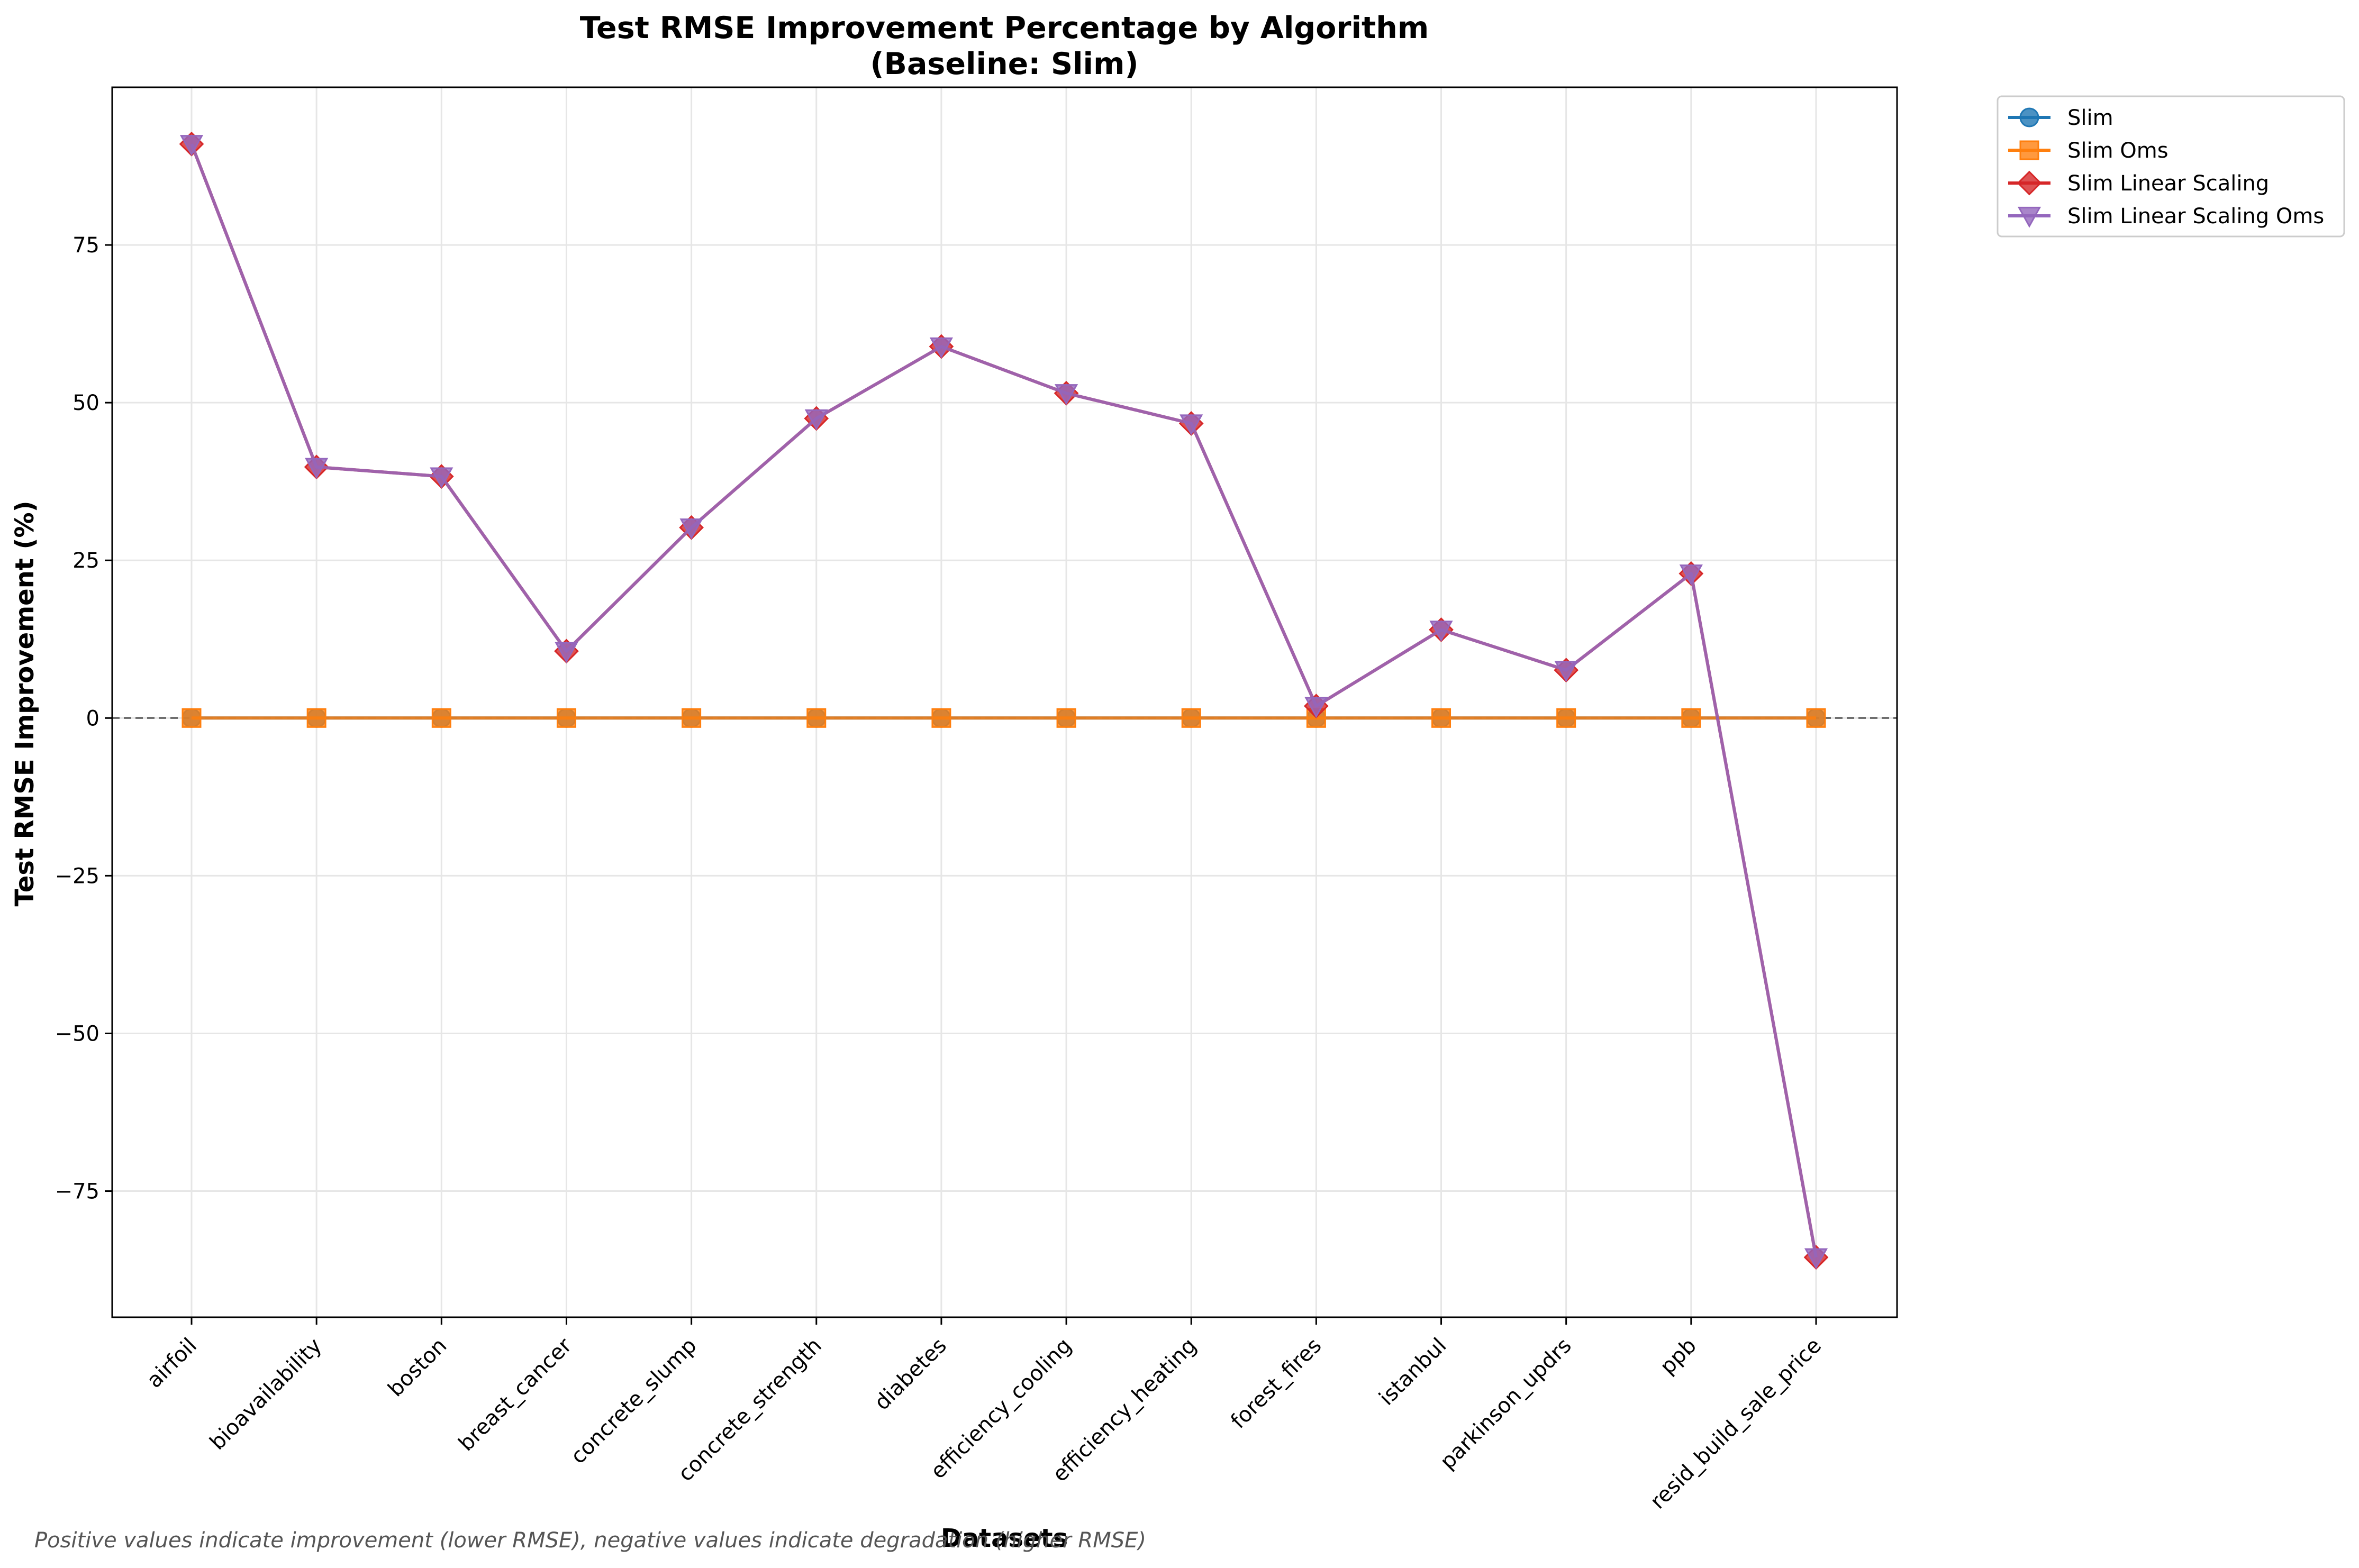 This screenshot has width=2359, height=1568. What do you see at coordinates (634, 1401) in the screenshot?
I see `x-tick-label: concrete_slump` at bounding box center [634, 1401].